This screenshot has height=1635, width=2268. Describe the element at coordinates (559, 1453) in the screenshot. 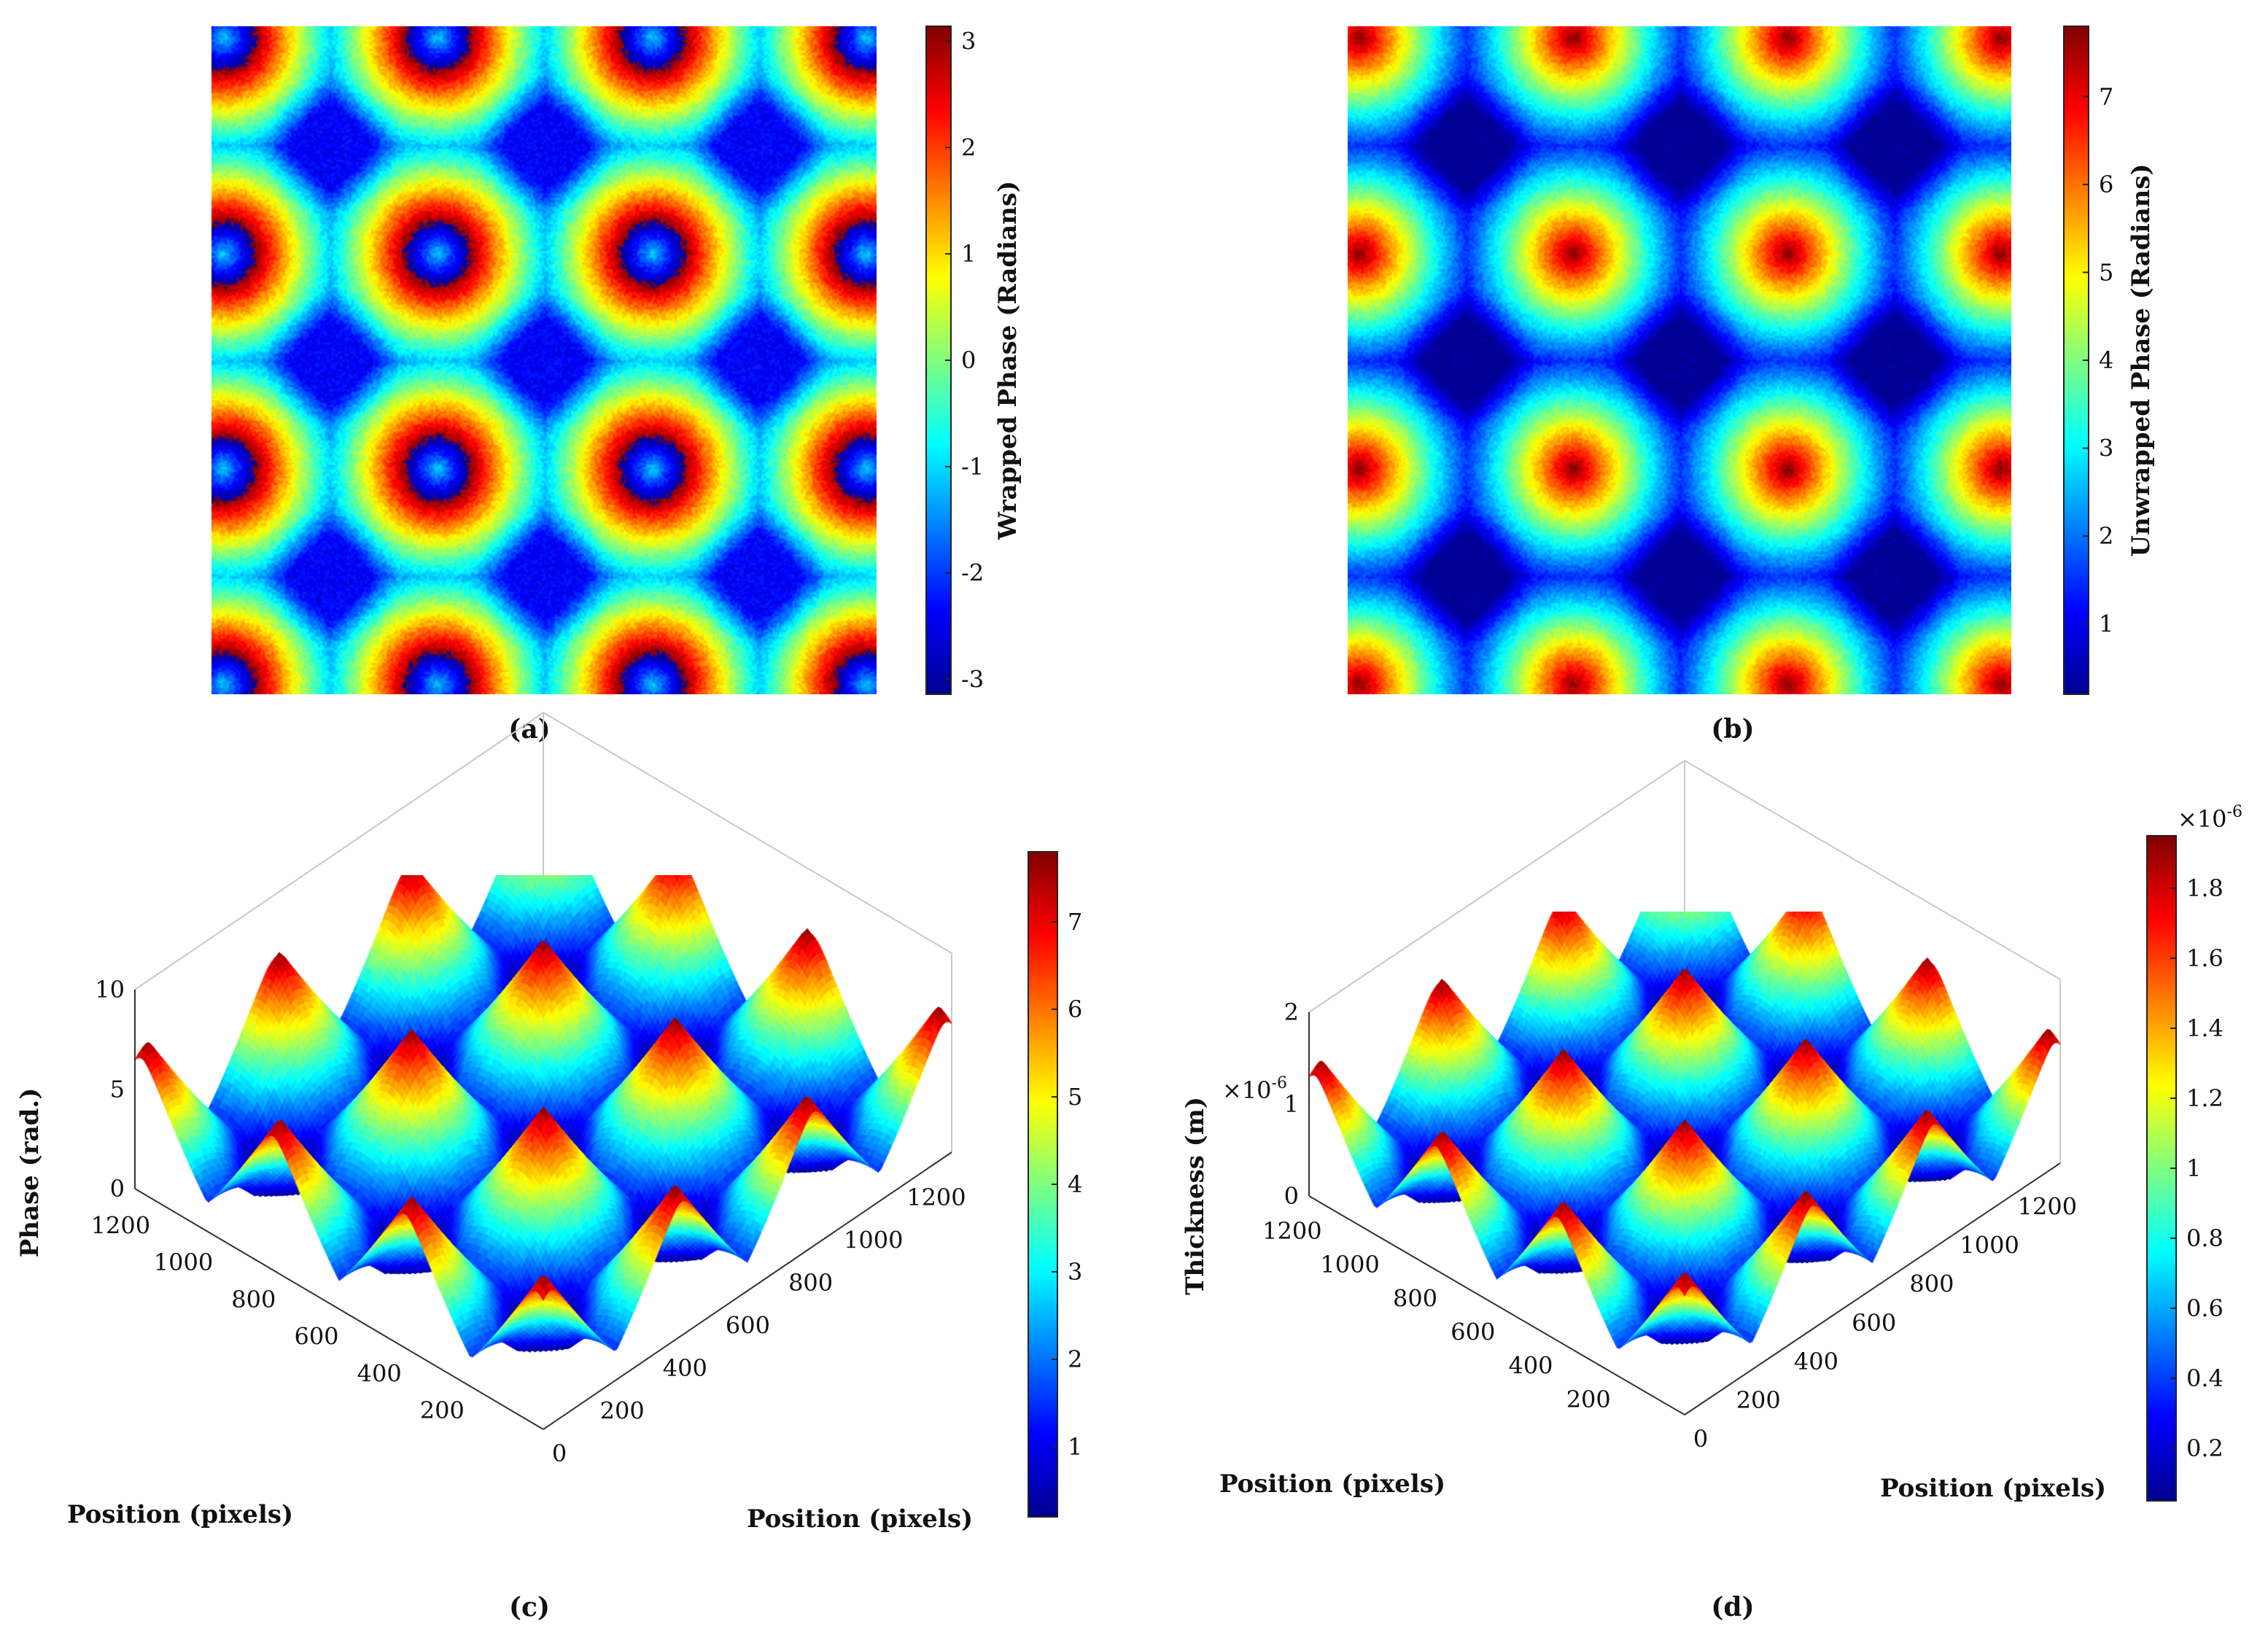

I see `surface-c-x-tick-label: 0` at that location.